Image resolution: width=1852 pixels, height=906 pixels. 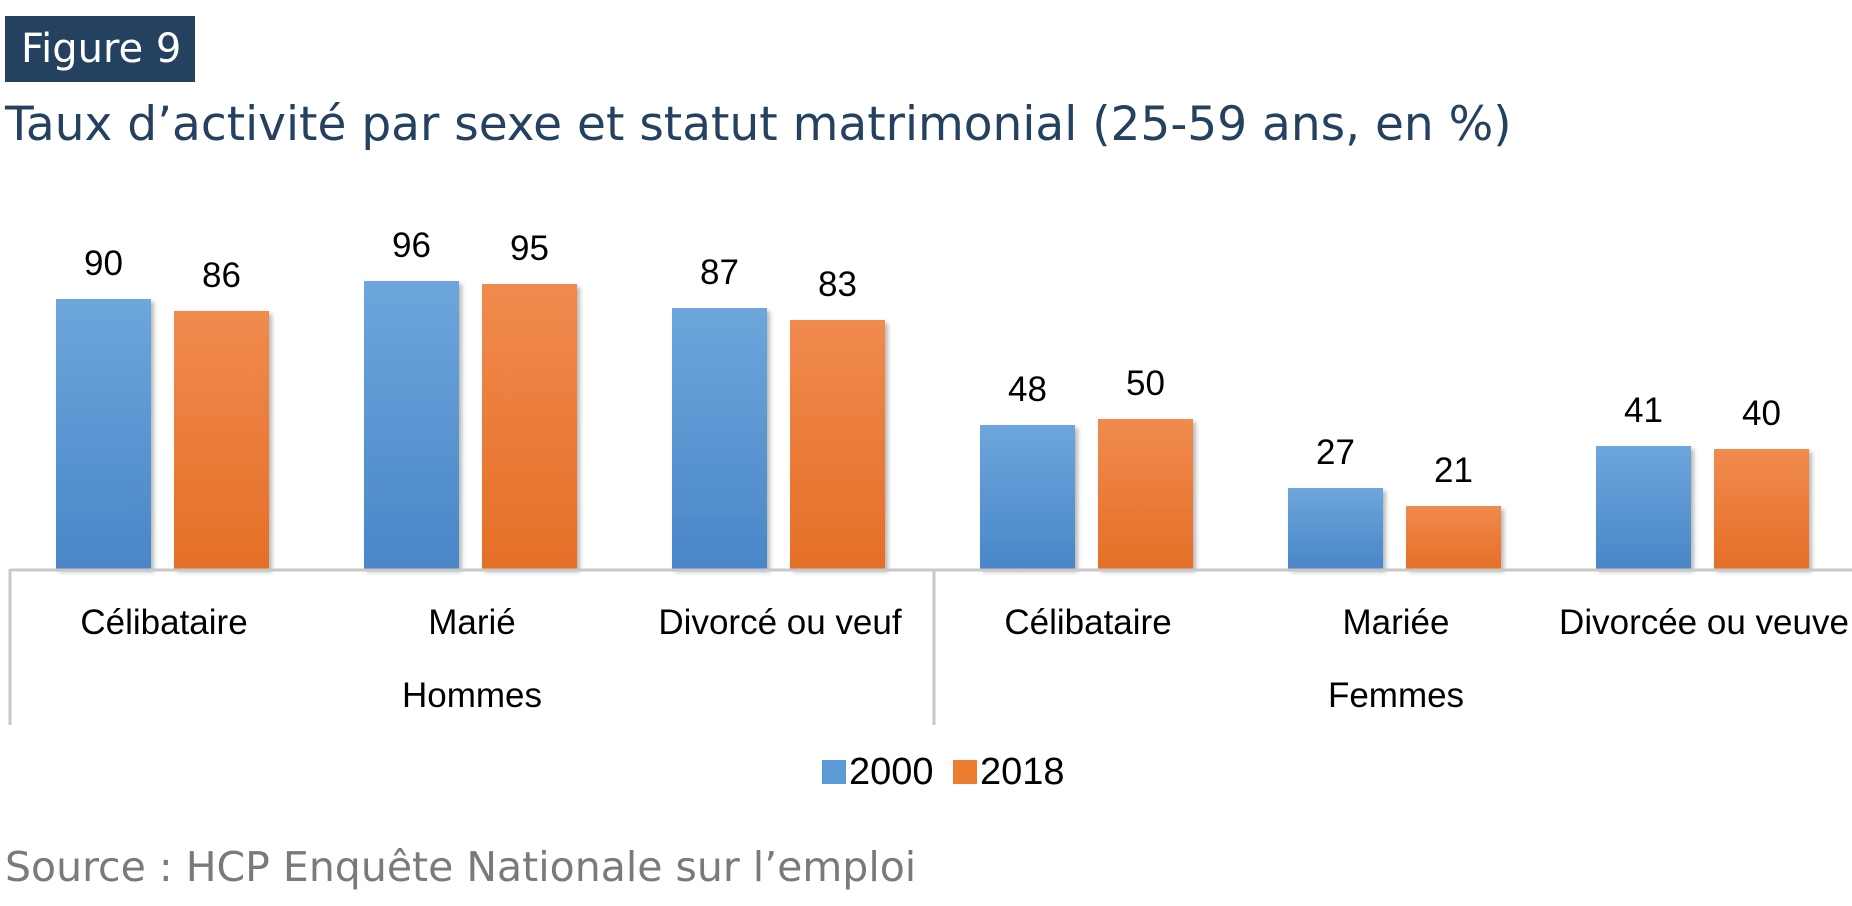 I want to click on group-label-hommes: Hommes, so click(x=472, y=695).